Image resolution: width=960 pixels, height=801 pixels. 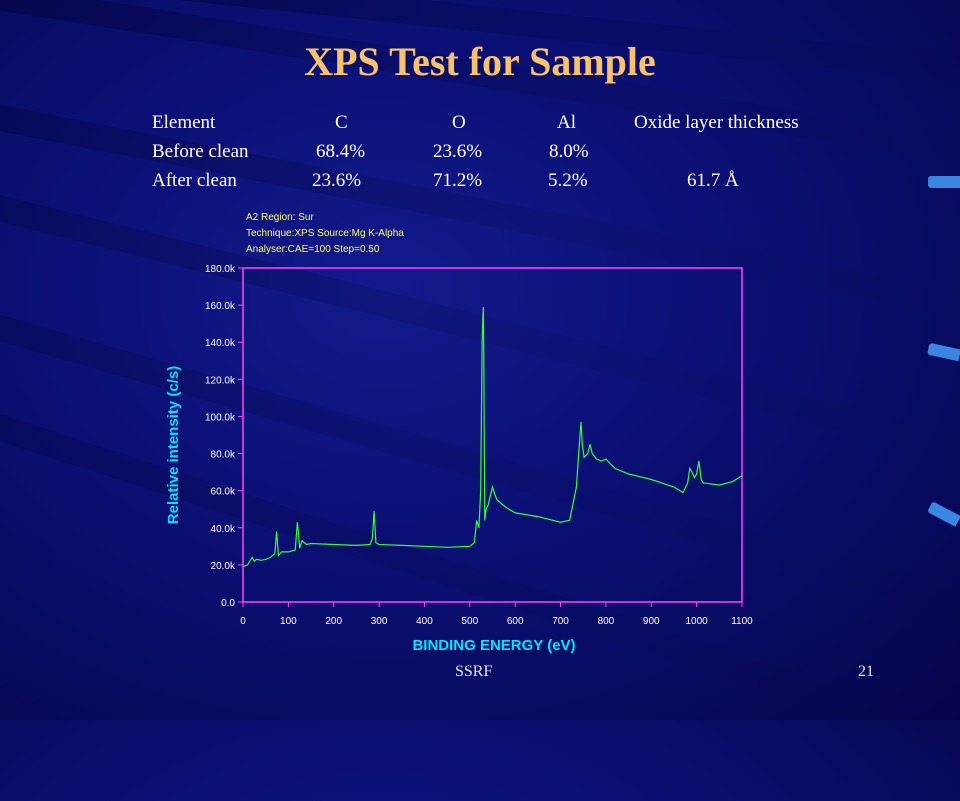 I want to click on y-tick-label: 60.0k, so click(x=223, y=492).